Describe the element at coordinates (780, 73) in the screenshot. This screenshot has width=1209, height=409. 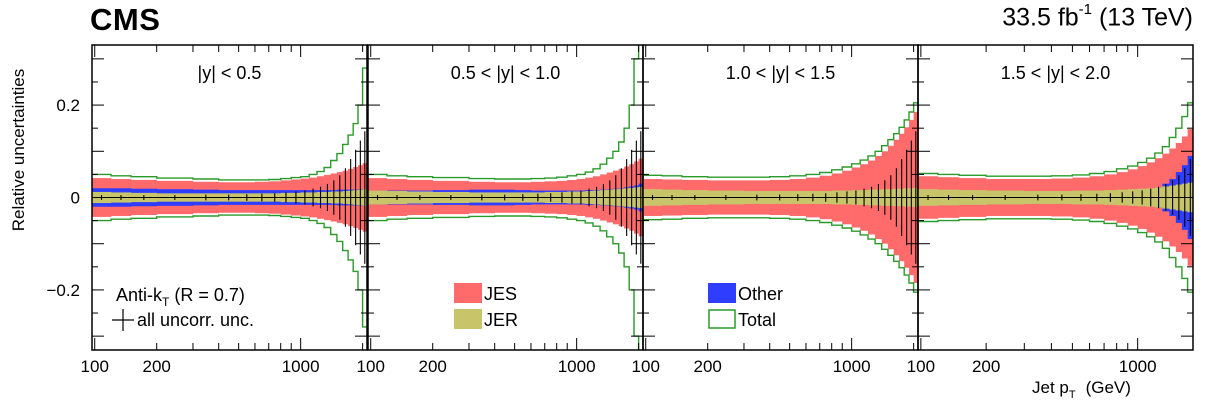
I see `panel-rapidity-label: 1.0 < |y| < 1.5` at that location.